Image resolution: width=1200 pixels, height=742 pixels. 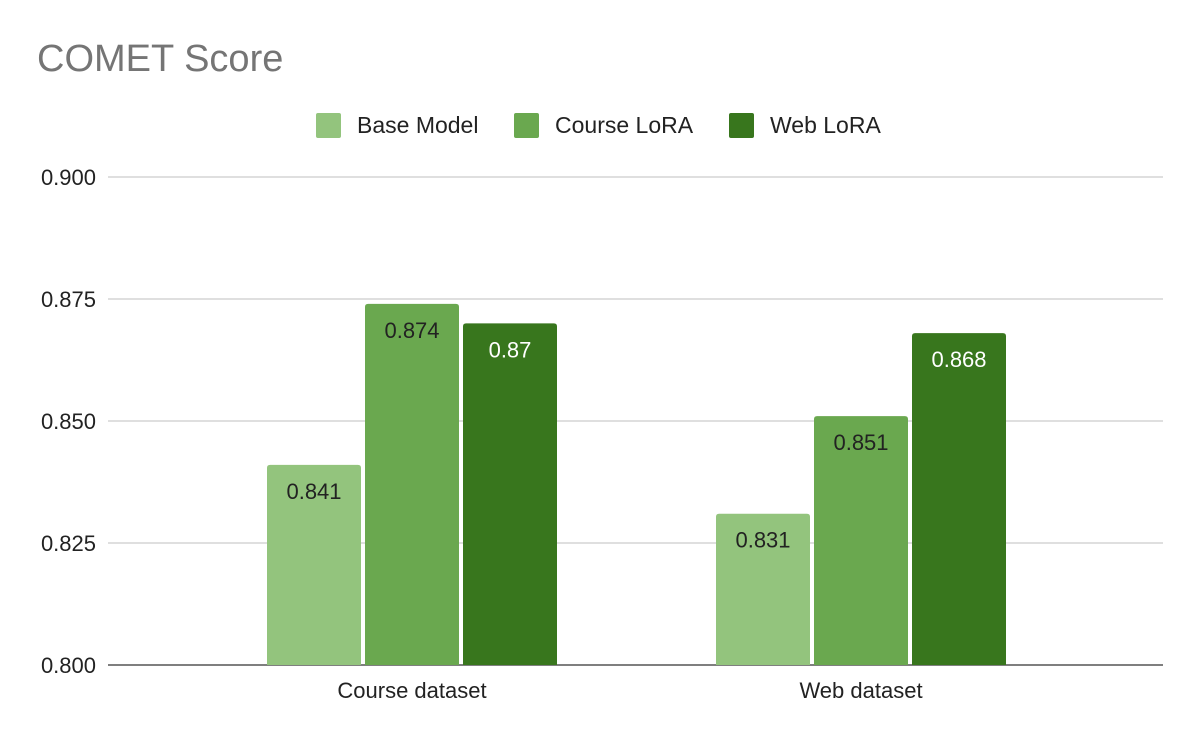 What do you see at coordinates (510, 349) in the screenshot?
I see `data-label: 0.87` at bounding box center [510, 349].